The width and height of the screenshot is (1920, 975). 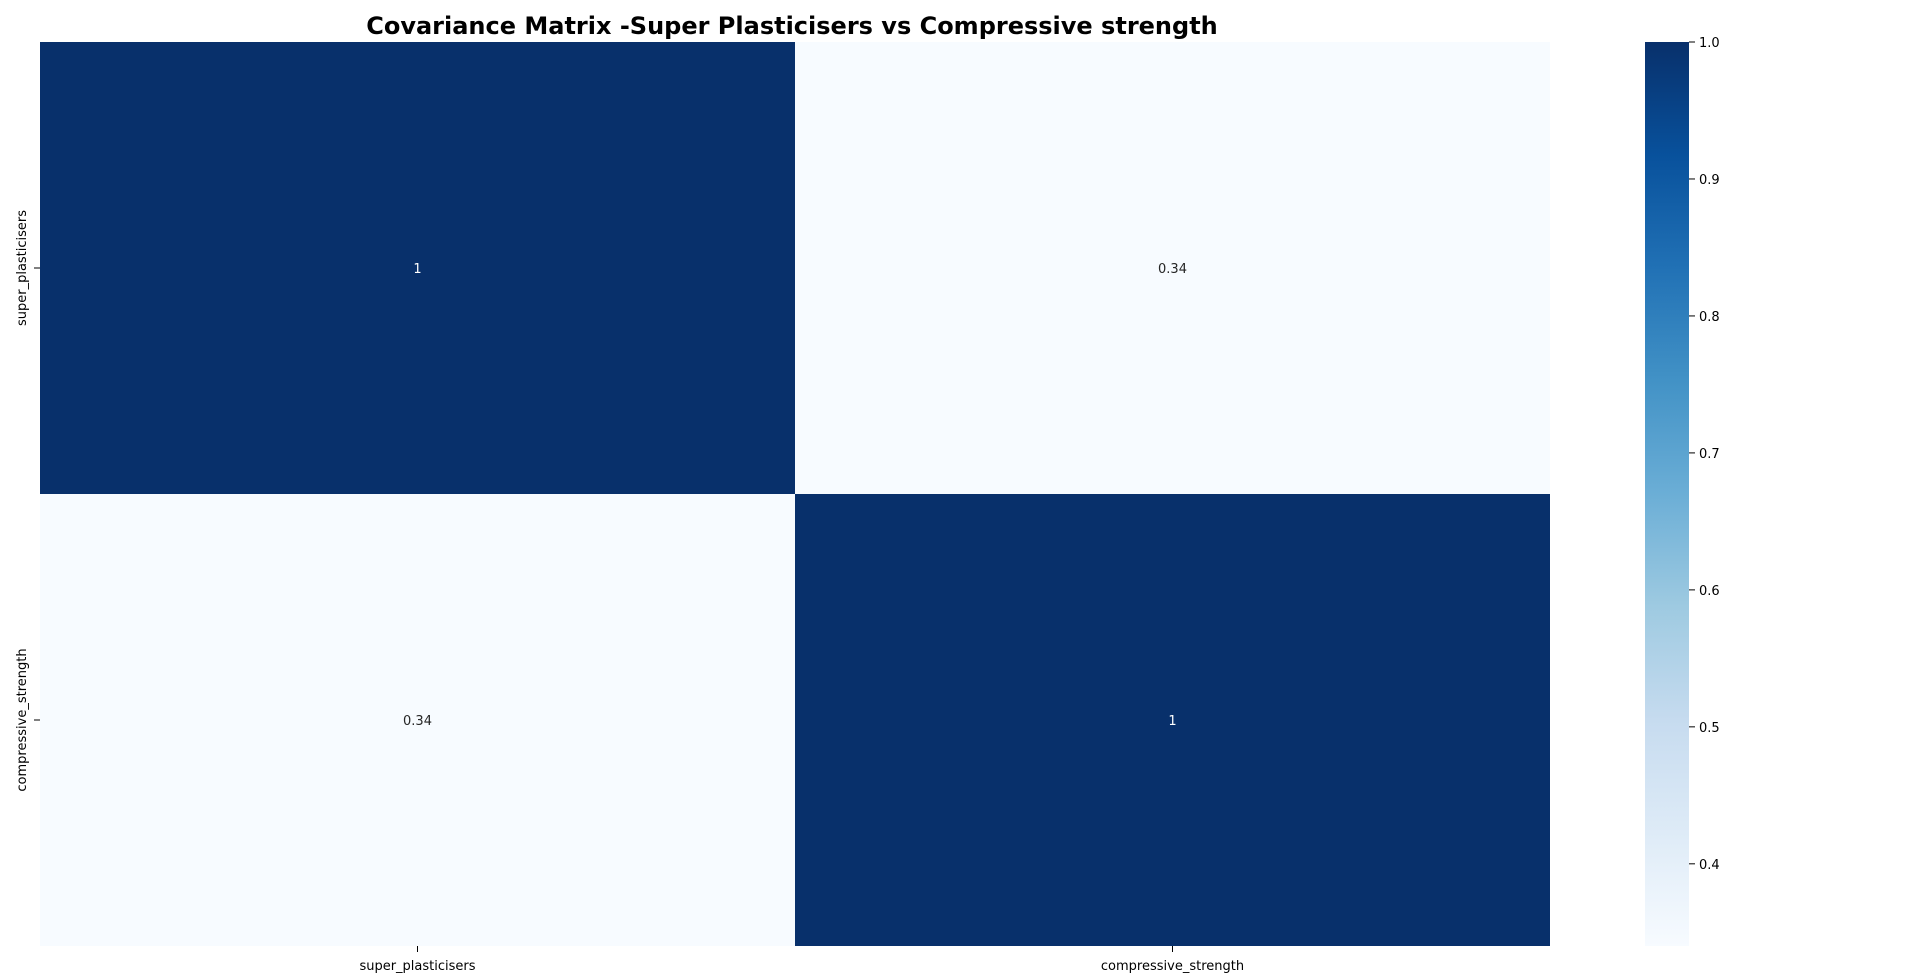 I want to click on colorbar: 0.4 0.5 0.6 0.7 0.8 0.9 1.0, so click(x=1682, y=491).